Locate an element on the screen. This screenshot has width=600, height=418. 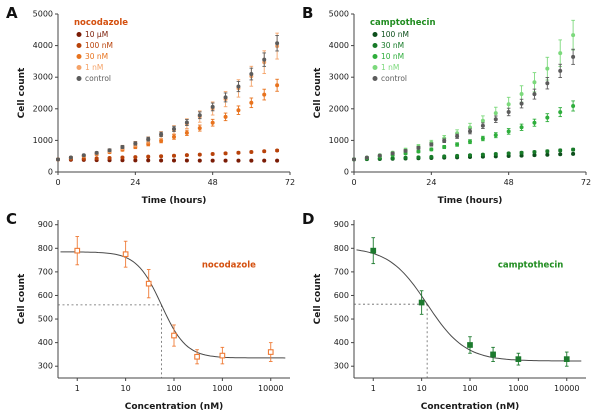
legend-label: 1 nM is located at coordinates (94, 67).